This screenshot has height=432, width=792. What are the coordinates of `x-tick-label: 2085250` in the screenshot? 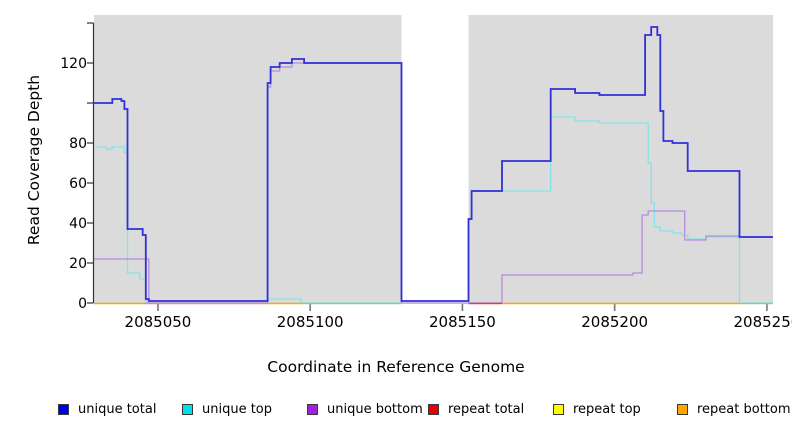 It's located at (763, 322).